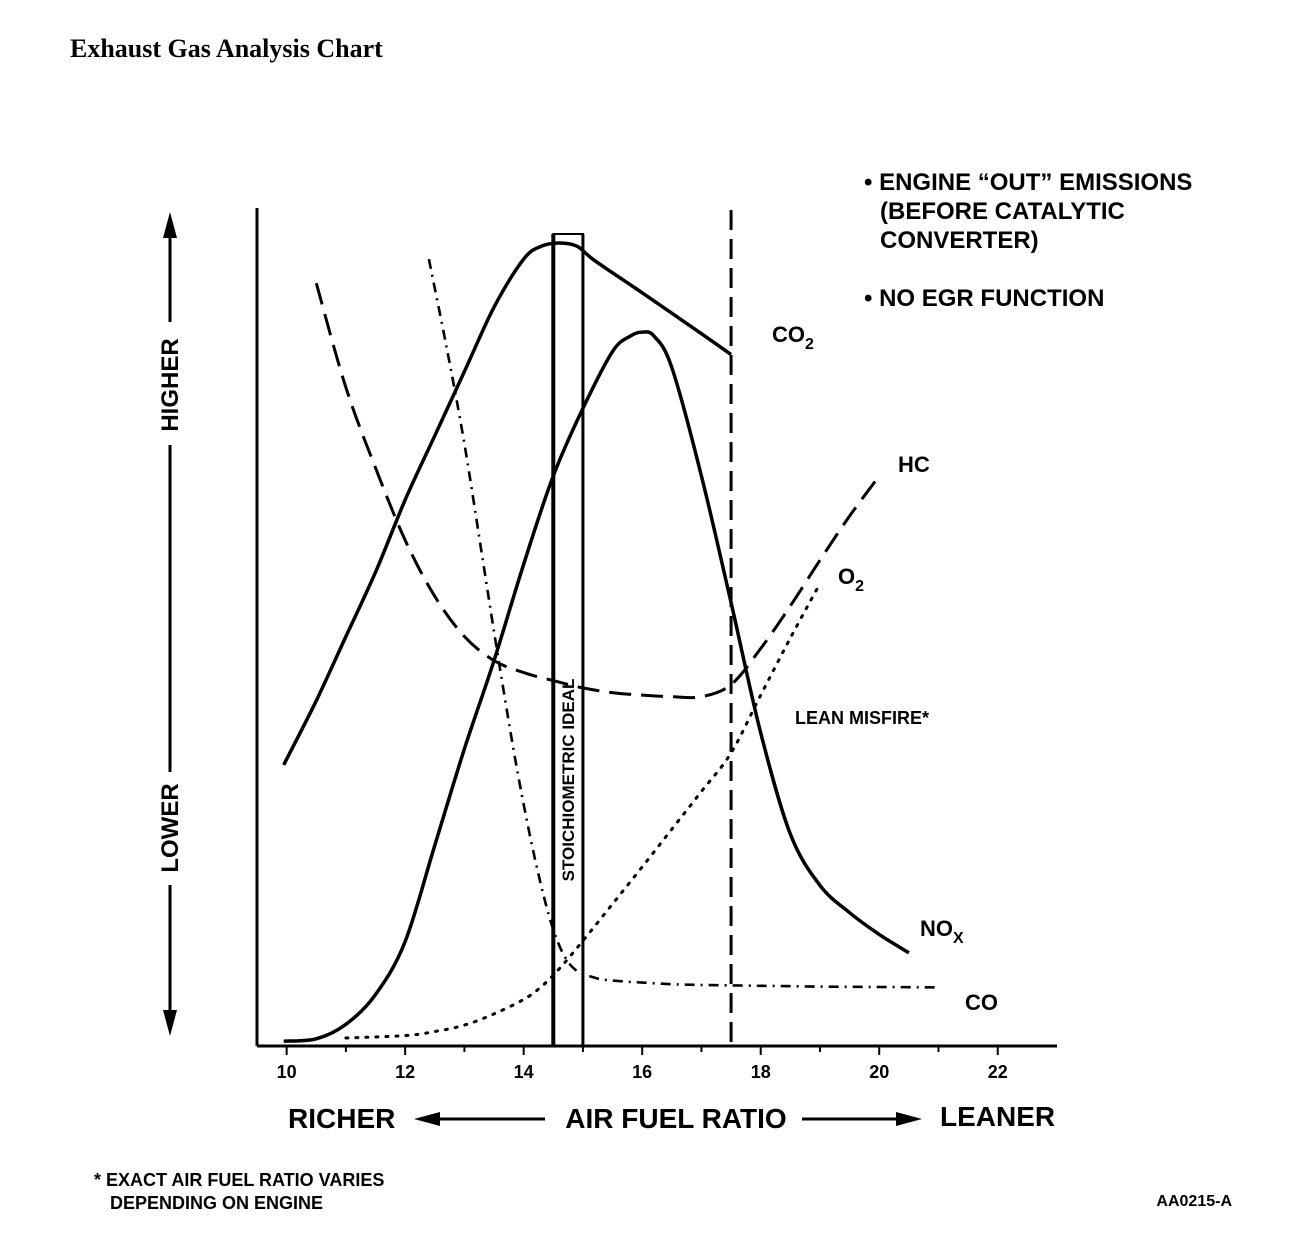  What do you see at coordinates (239, 1180) in the screenshot?
I see `footnote-line-1: * EXACT AIR FUEL RATIO VARIES` at bounding box center [239, 1180].